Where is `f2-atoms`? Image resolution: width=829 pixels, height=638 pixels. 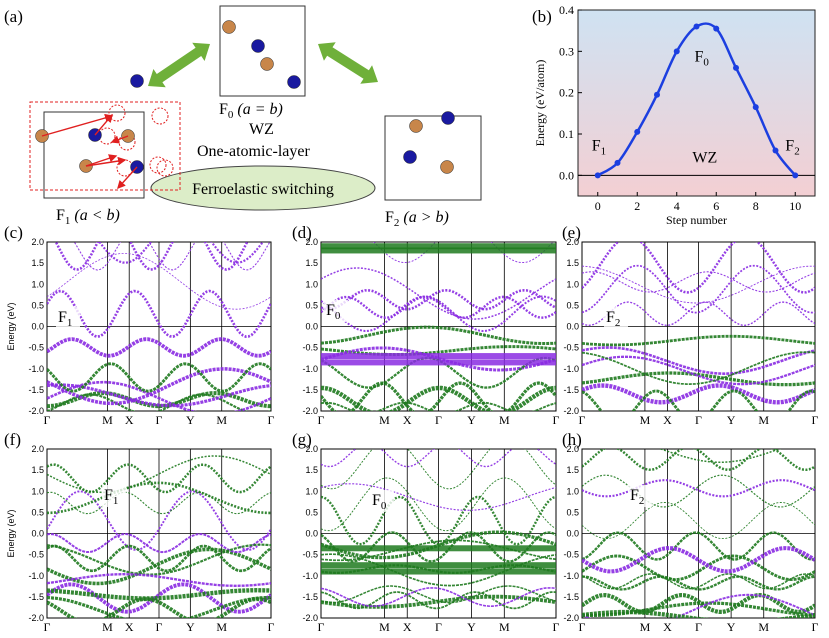
f2-atoms is located at coordinates (429, 142).